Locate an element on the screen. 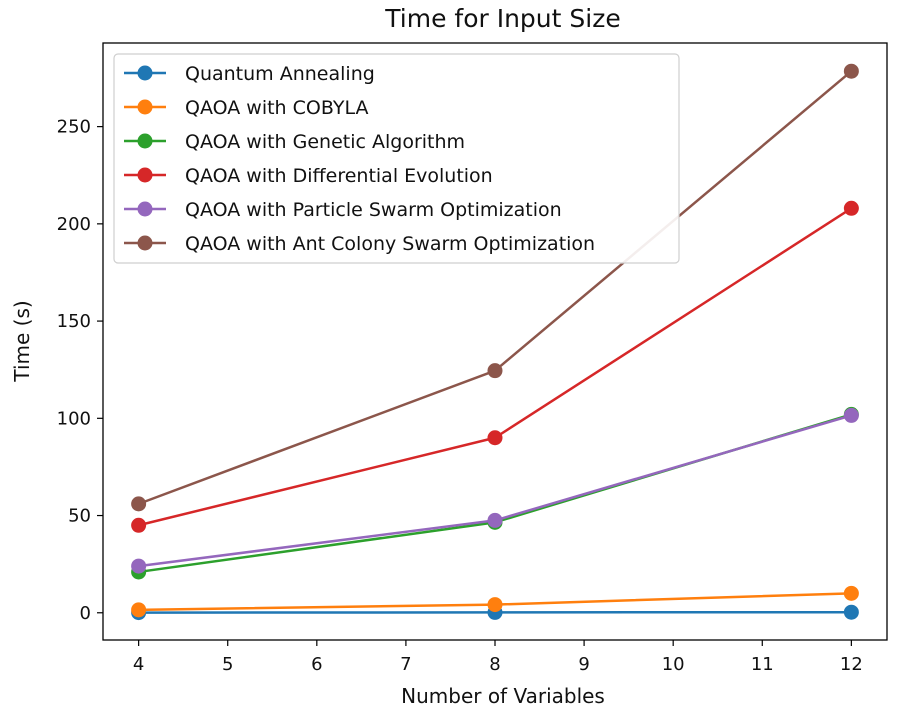  x-tick-label: 7 is located at coordinates (405, 664).